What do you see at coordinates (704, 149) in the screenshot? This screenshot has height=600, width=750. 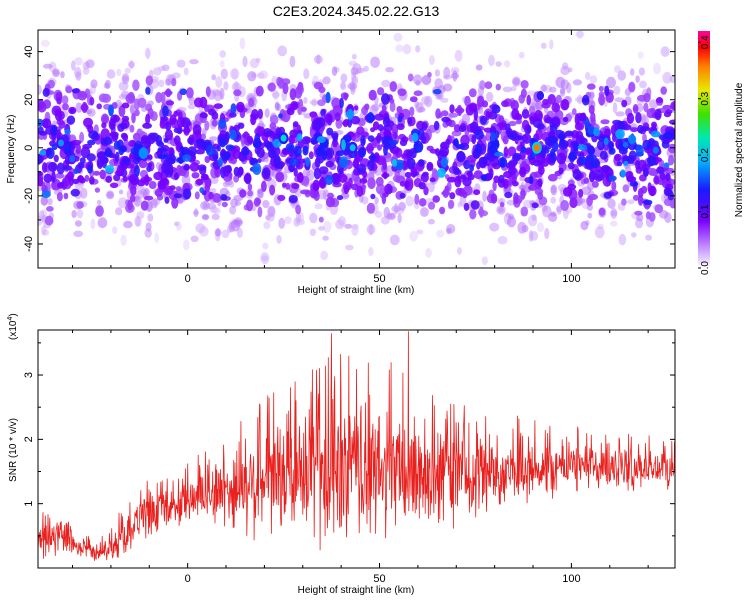 I see `colorbar-gradient` at bounding box center [704, 149].